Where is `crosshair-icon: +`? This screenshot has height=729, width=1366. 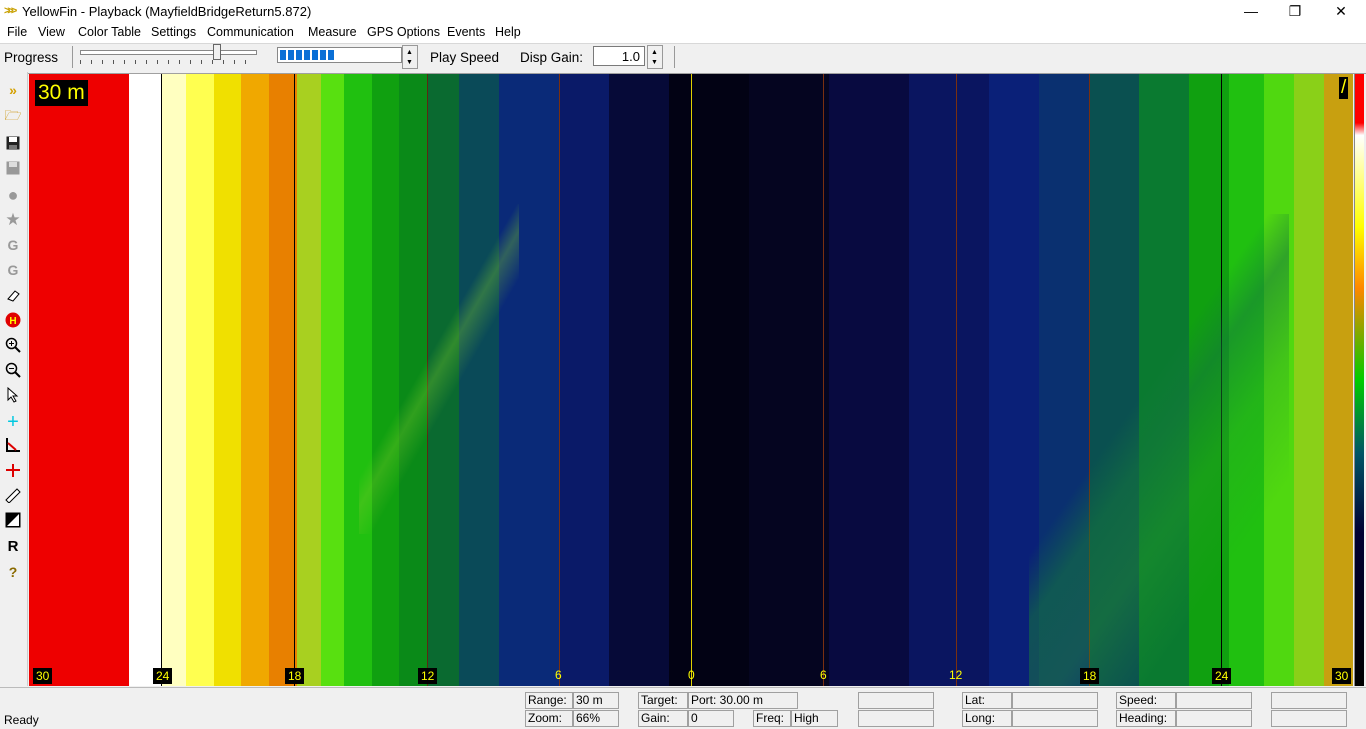 crosshair-icon: + is located at coordinates (13, 422).